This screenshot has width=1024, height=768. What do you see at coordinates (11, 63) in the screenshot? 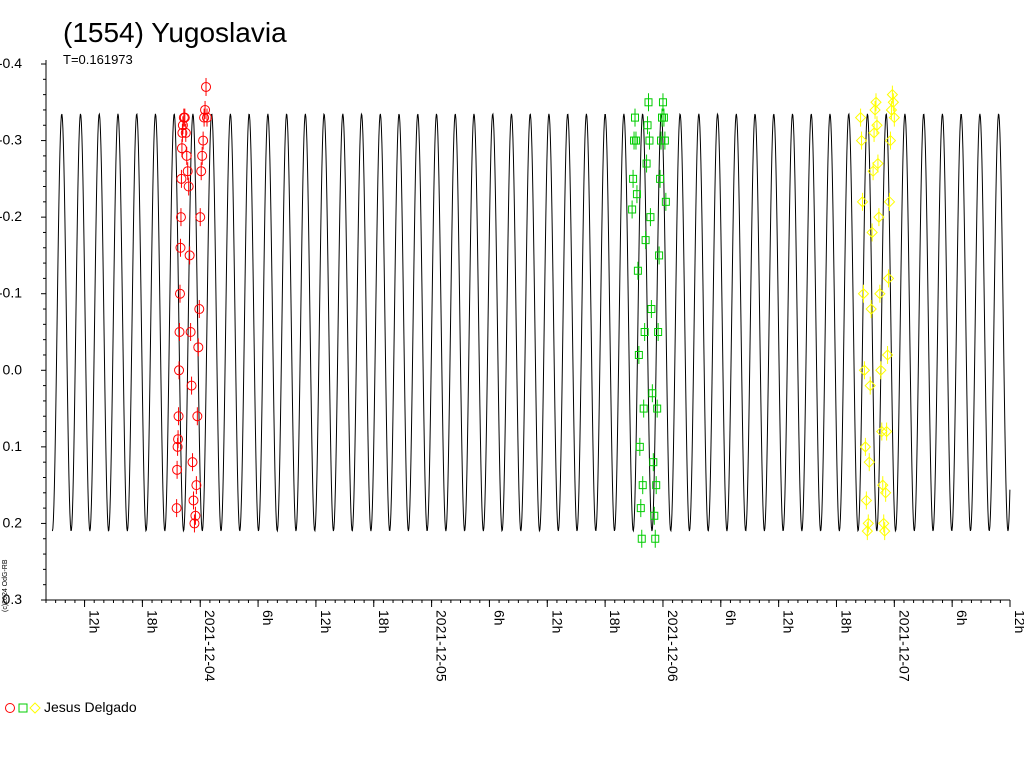
I see `y-tick-label: -0.4` at bounding box center [11, 63].